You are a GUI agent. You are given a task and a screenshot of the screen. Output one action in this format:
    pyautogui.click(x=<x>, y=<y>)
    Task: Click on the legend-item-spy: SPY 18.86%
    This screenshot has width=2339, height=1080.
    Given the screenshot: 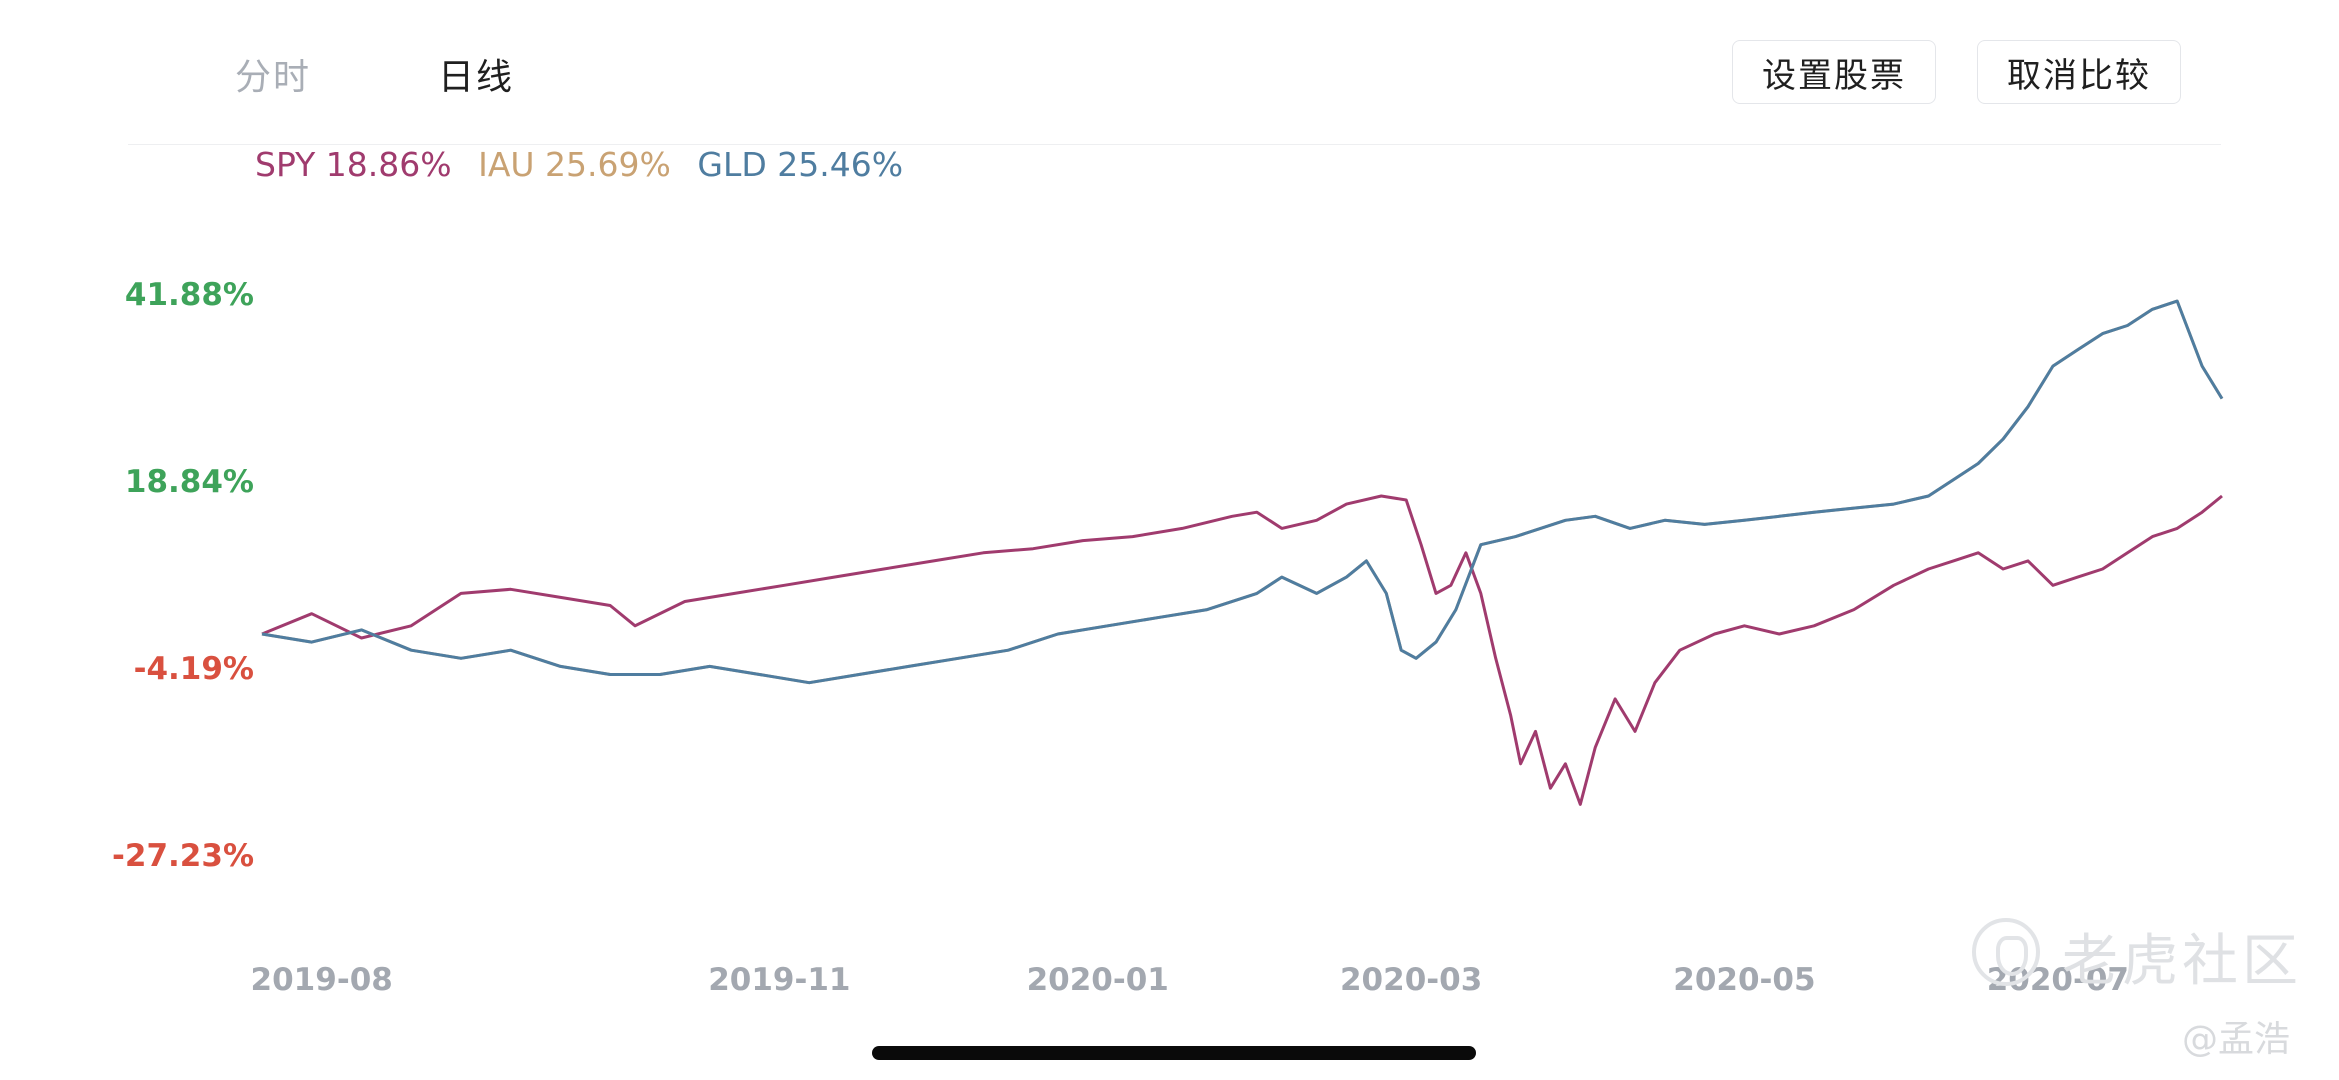 What is the action you would take?
    pyautogui.click(x=353, y=164)
    